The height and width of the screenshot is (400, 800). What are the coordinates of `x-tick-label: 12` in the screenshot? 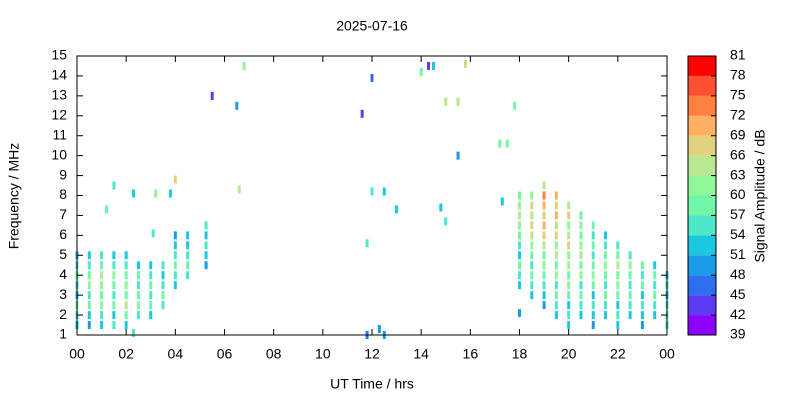 It's located at (372, 354).